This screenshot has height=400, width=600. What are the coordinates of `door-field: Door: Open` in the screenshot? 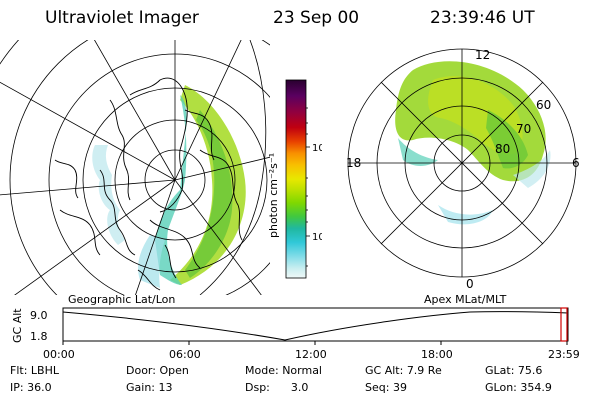 It's located at (157, 370).